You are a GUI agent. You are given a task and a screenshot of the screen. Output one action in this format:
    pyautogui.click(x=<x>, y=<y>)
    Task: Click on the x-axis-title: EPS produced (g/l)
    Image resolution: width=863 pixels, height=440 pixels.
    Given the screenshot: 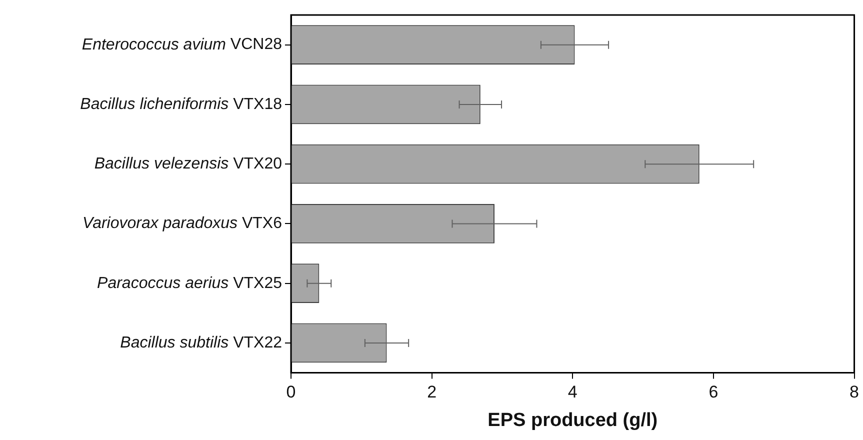 What is the action you would take?
    pyautogui.click(x=573, y=420)
    